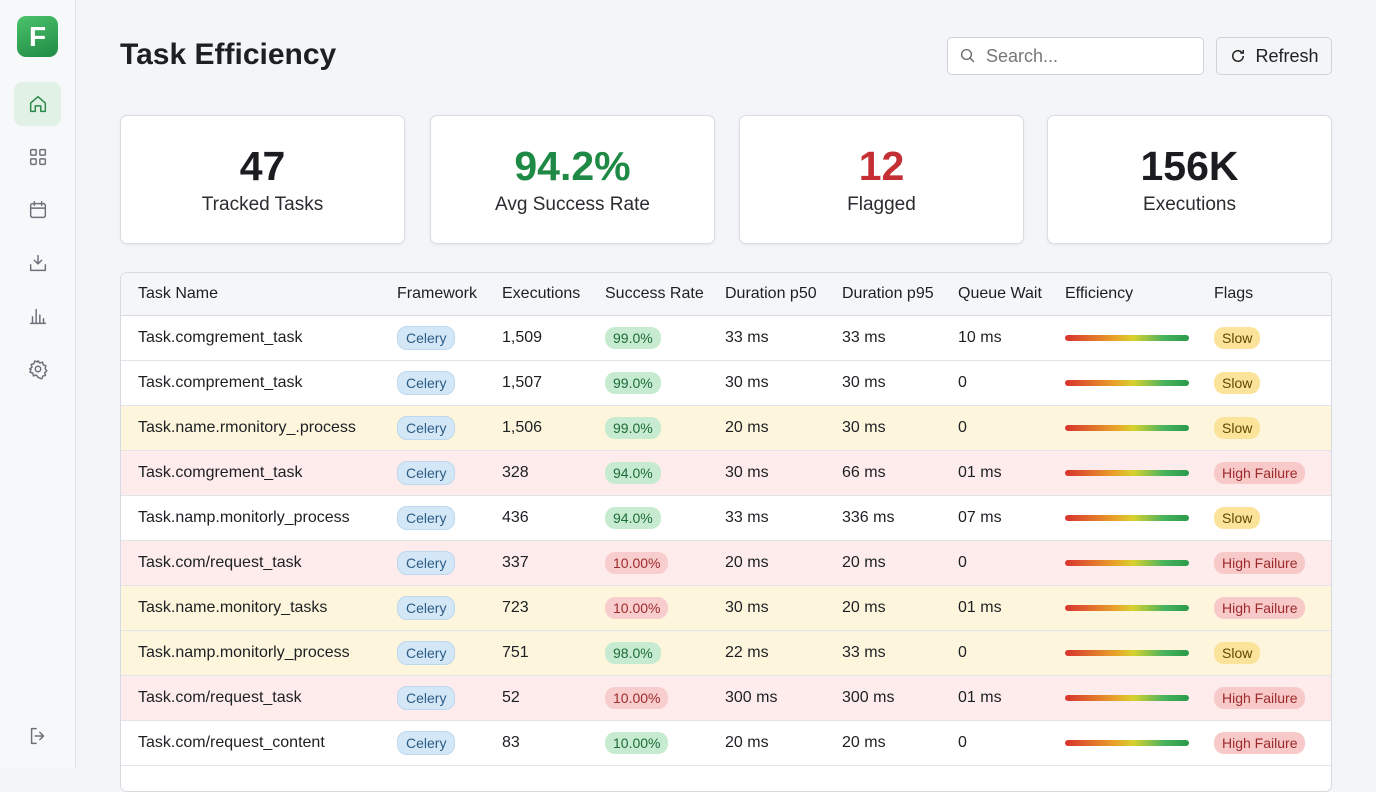 This screenshot has width=1376, height=792. I want to click on column-header: Efficiency, so click(1099, 293).